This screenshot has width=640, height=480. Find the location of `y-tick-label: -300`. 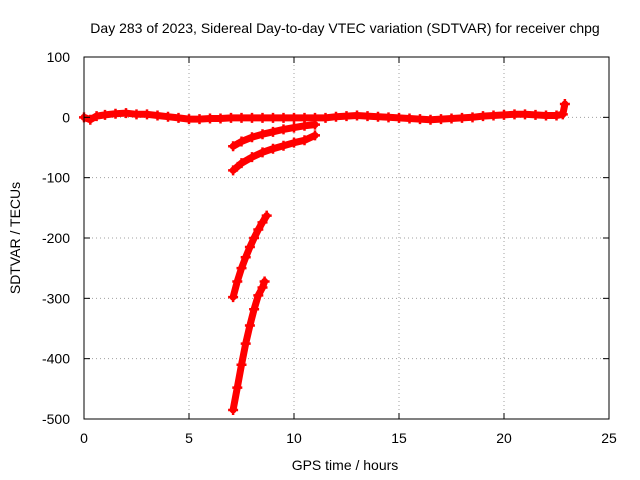

y-tick-label: -300 is located at coordinates (56, 298).